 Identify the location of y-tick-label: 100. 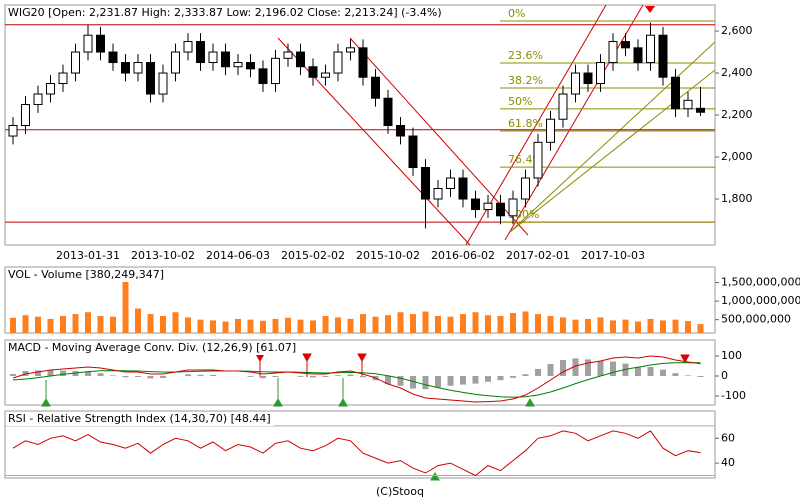
(731, 355).